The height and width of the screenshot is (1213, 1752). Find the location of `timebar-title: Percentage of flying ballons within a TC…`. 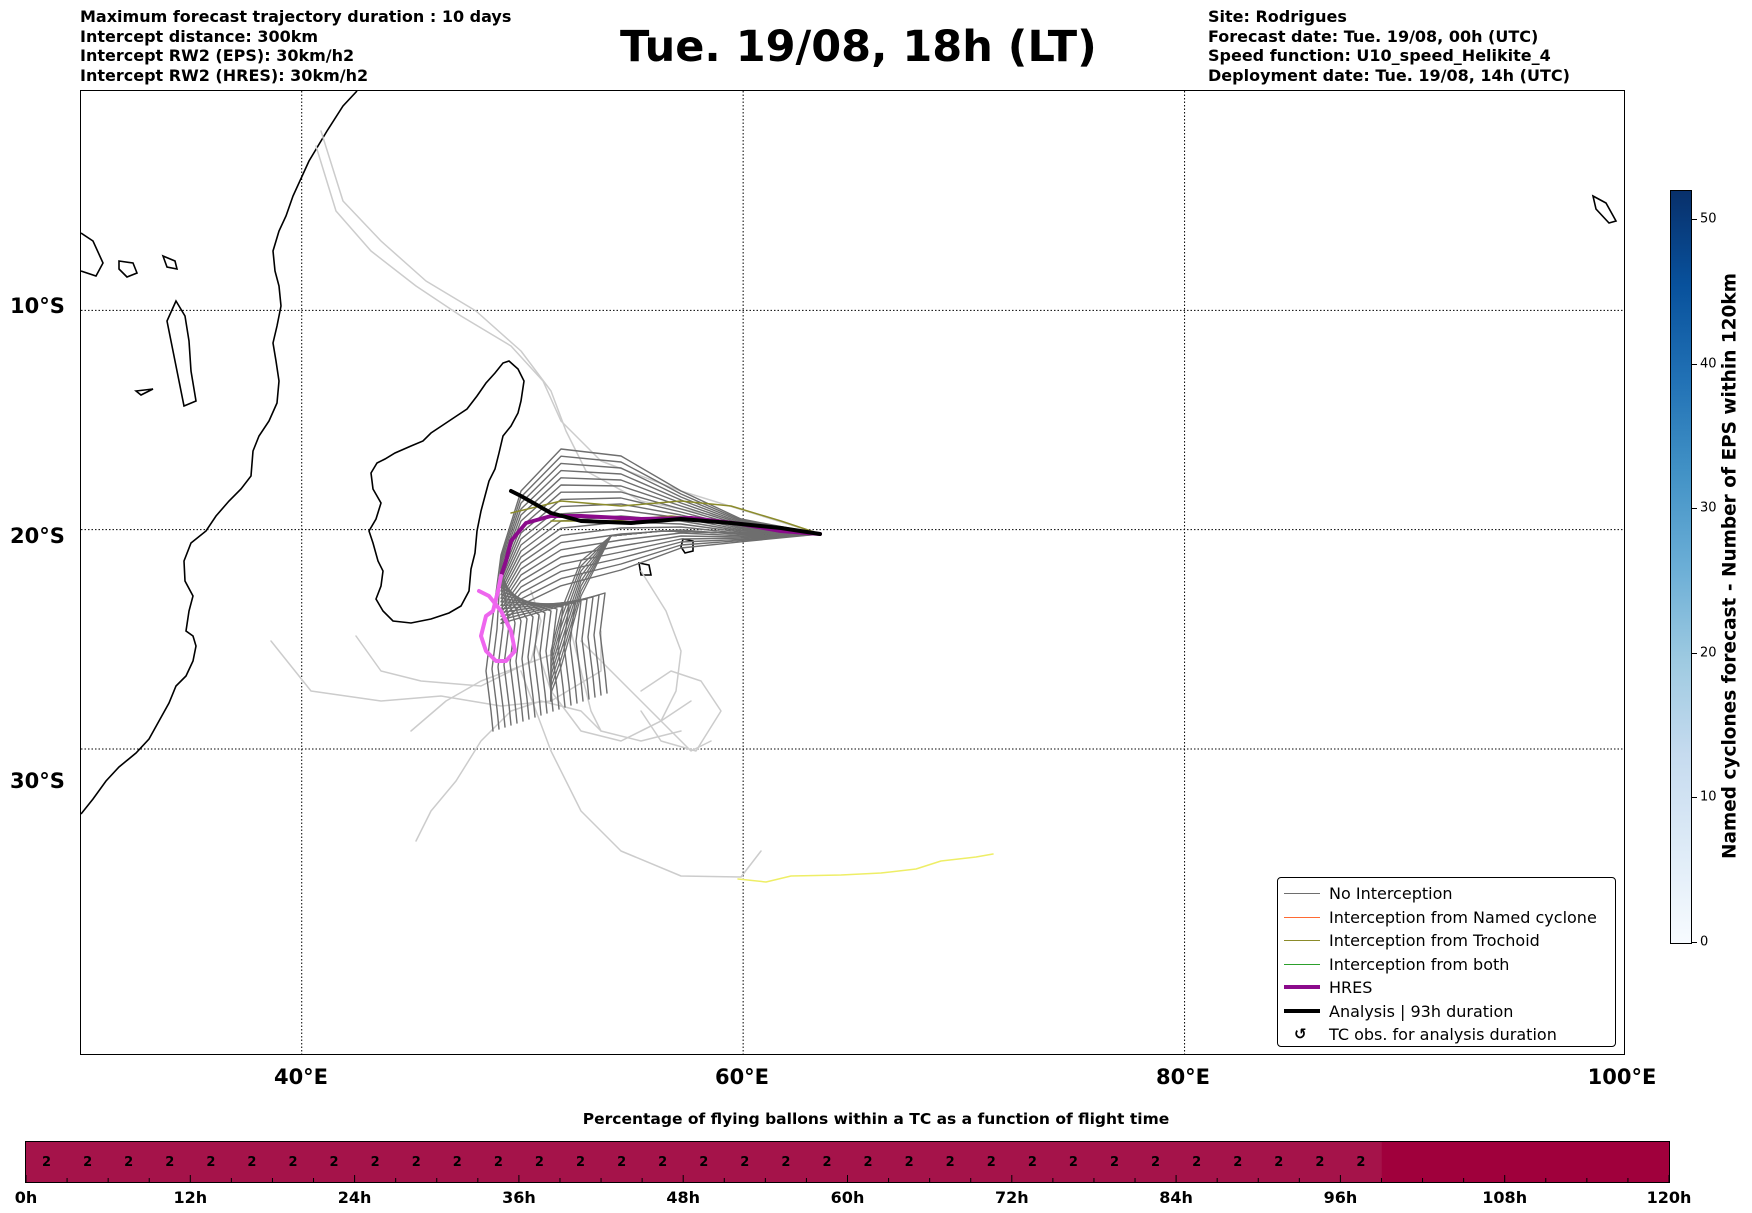

timebar-title: Percentage of flying ballons within a TC… is located at coordinates (876, 1119).